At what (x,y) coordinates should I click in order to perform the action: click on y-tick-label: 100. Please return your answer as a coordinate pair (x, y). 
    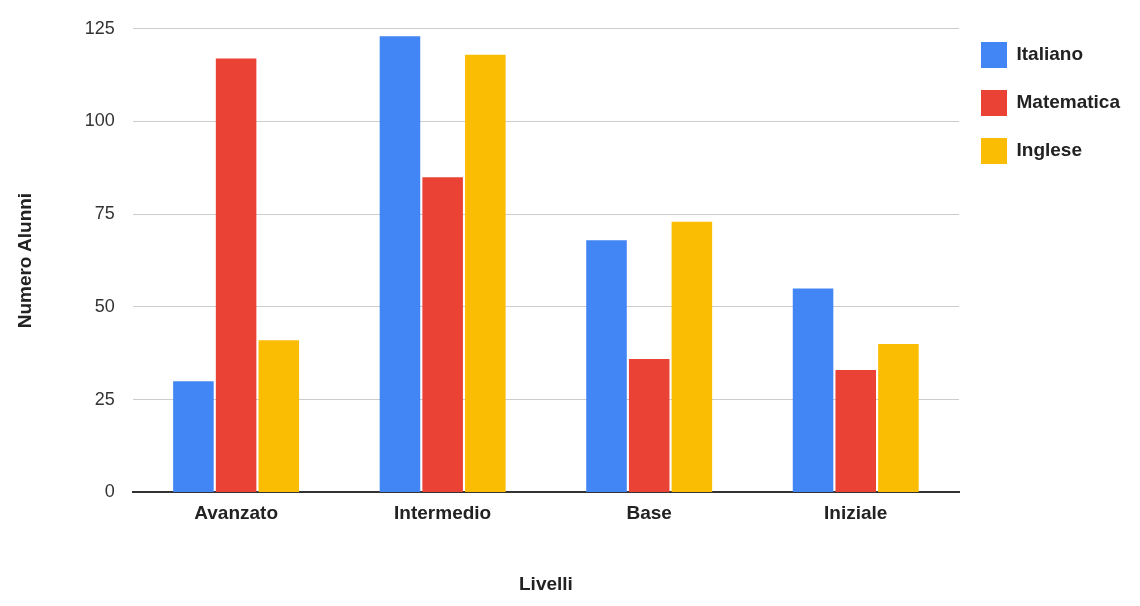
    Looking at the image, I should click on (99, 120).